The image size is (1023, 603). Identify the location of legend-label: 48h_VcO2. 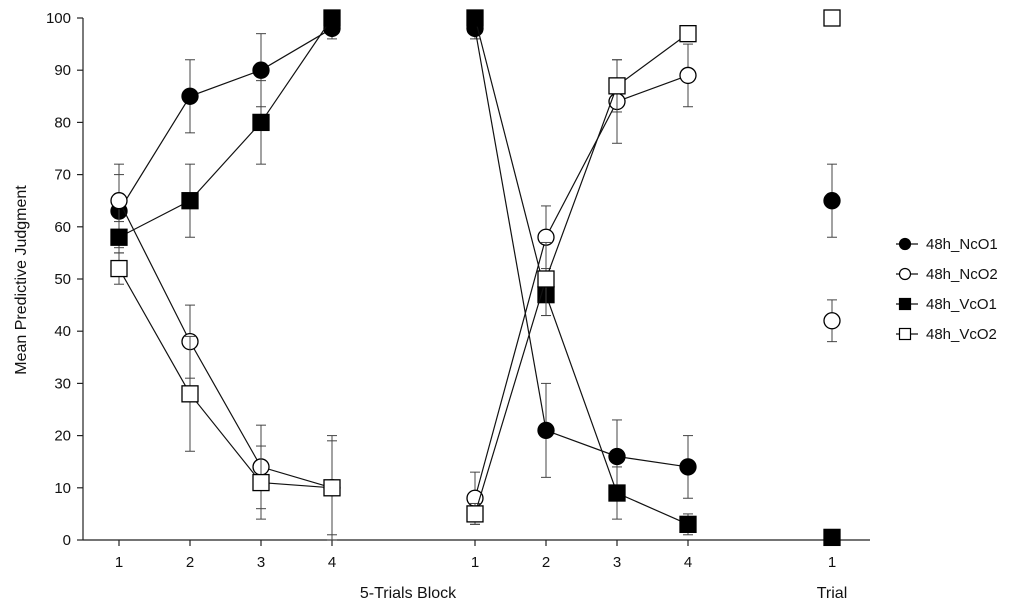
(961, 334).